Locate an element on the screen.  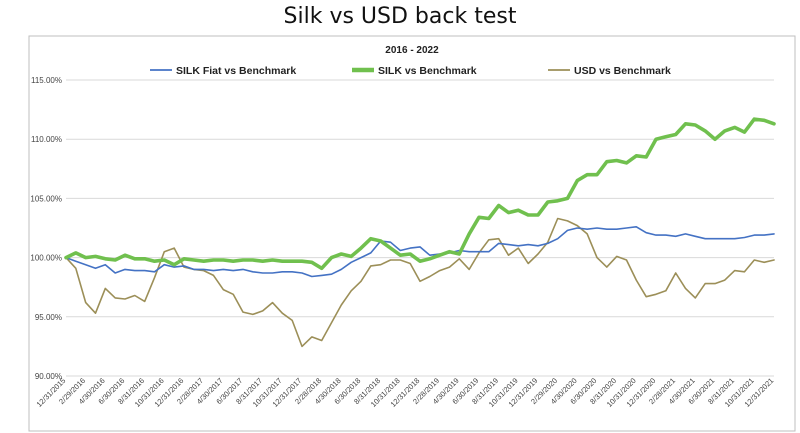
y-tick-label: 100.00% is located at coordinates (46, 258).